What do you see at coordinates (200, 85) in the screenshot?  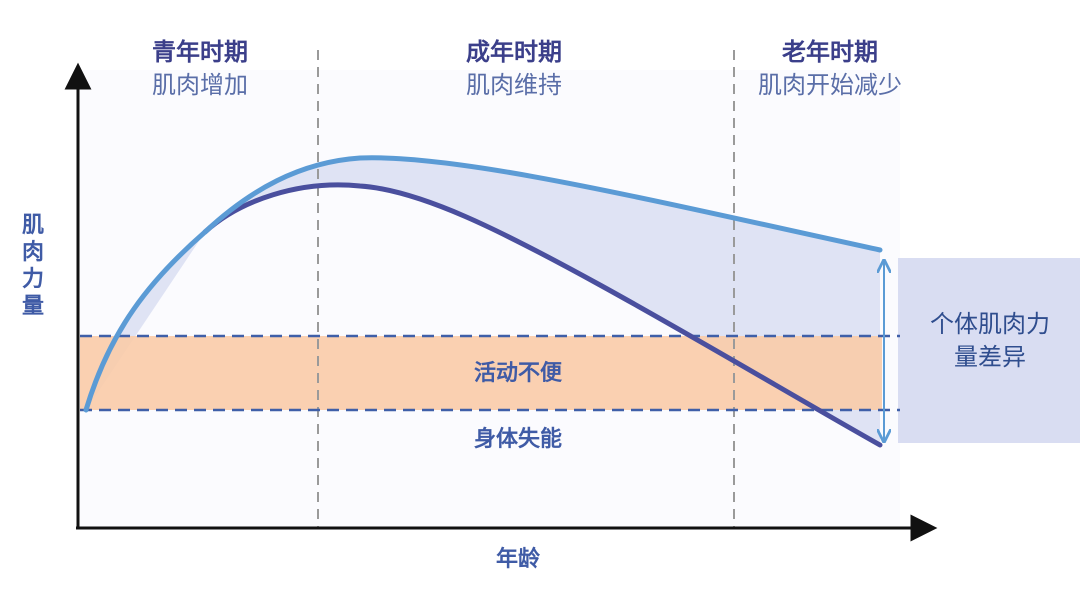 I see `phase-subtitle-youth: 肌肉增加` at bounding box center [200, 85].